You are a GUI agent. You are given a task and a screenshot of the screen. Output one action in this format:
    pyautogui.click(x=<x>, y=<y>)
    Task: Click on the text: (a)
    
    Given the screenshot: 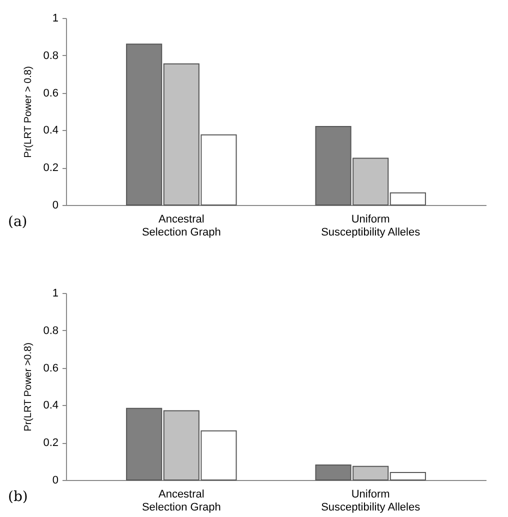 What is the action you would take?
    pyautogui.click(x=18, y=222)
    